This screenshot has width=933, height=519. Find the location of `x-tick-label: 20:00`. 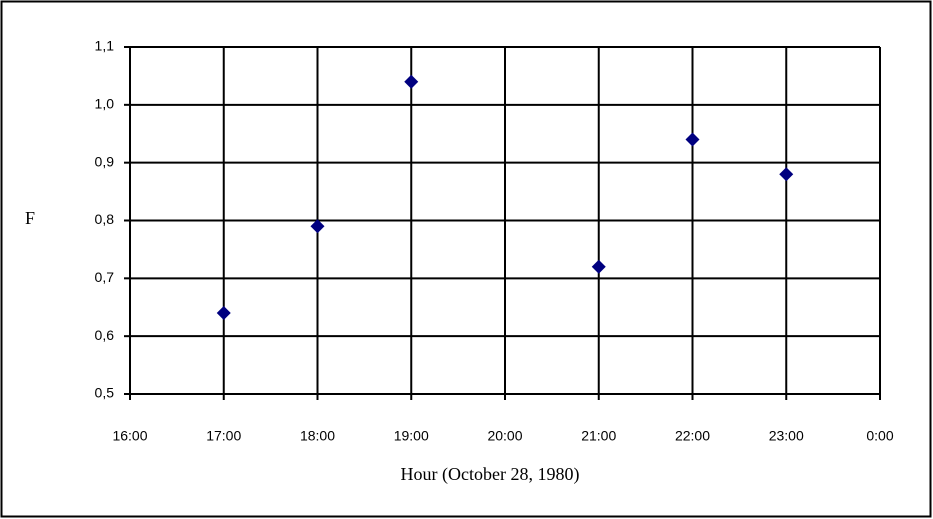

x-tick-label: 20:00 is located at coordinates (504, 436).